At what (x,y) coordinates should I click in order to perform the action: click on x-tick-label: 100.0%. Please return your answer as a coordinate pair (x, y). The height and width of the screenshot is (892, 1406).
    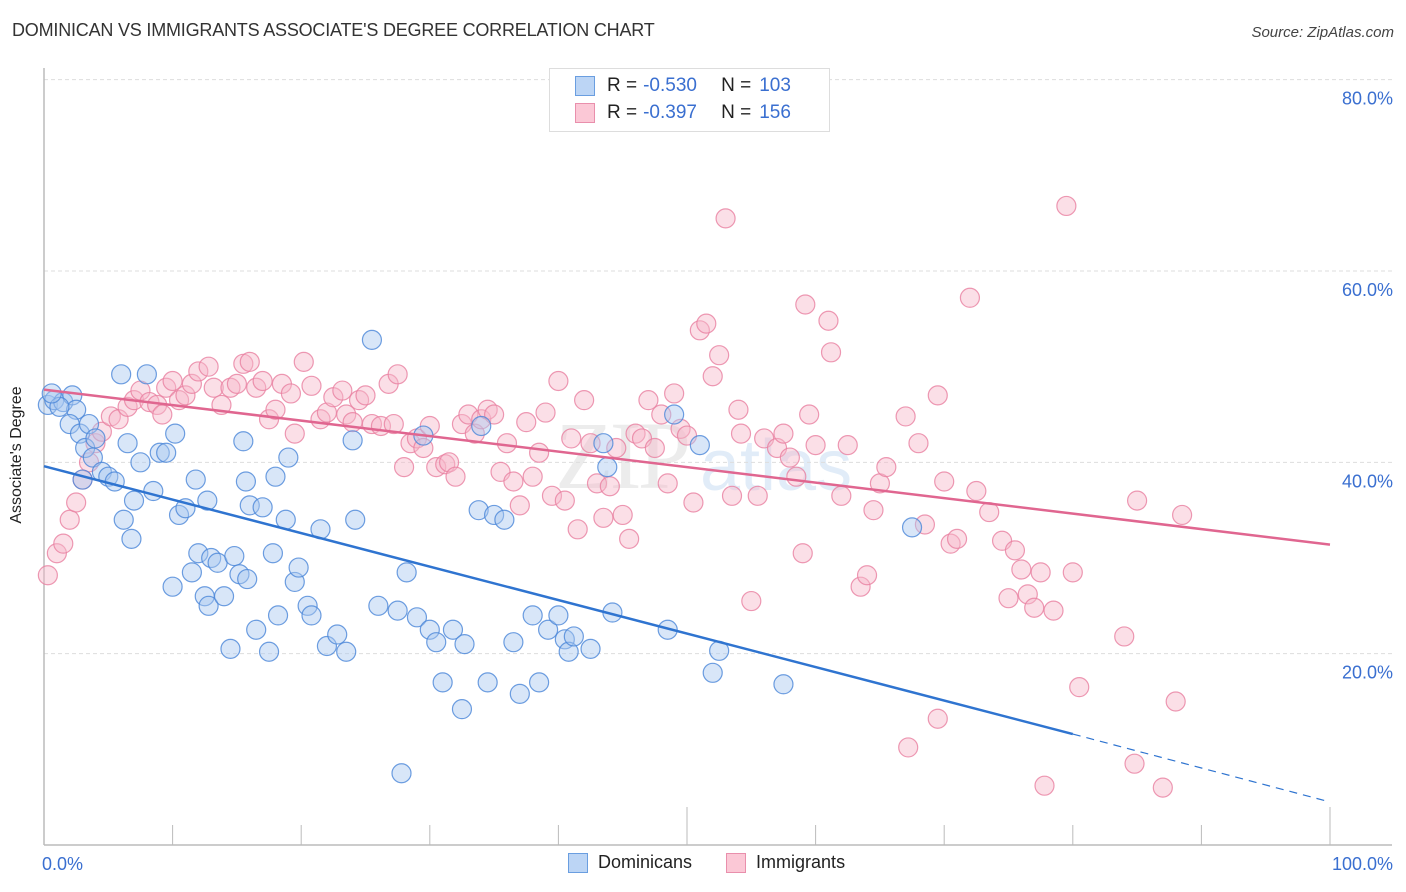
    Looking at the image, I should click on (1362, 864).